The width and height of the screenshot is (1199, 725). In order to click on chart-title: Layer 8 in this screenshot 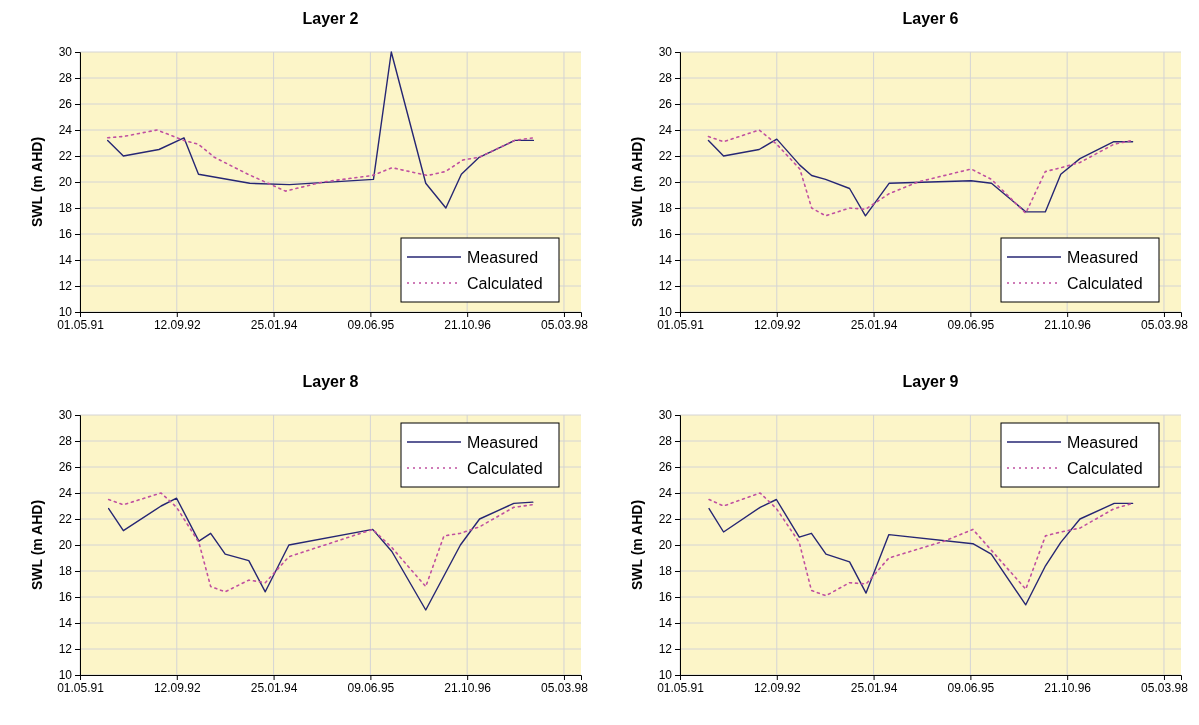, I will do `click(330, 381)`.